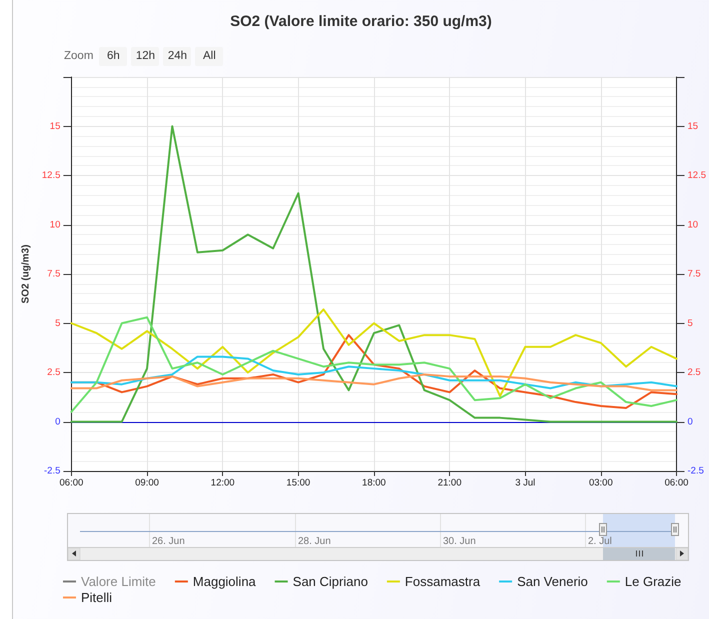 The height and width of the screenshot is (619, 709). I want to click on y2-tick-label: 2.5, so click(694, 372).